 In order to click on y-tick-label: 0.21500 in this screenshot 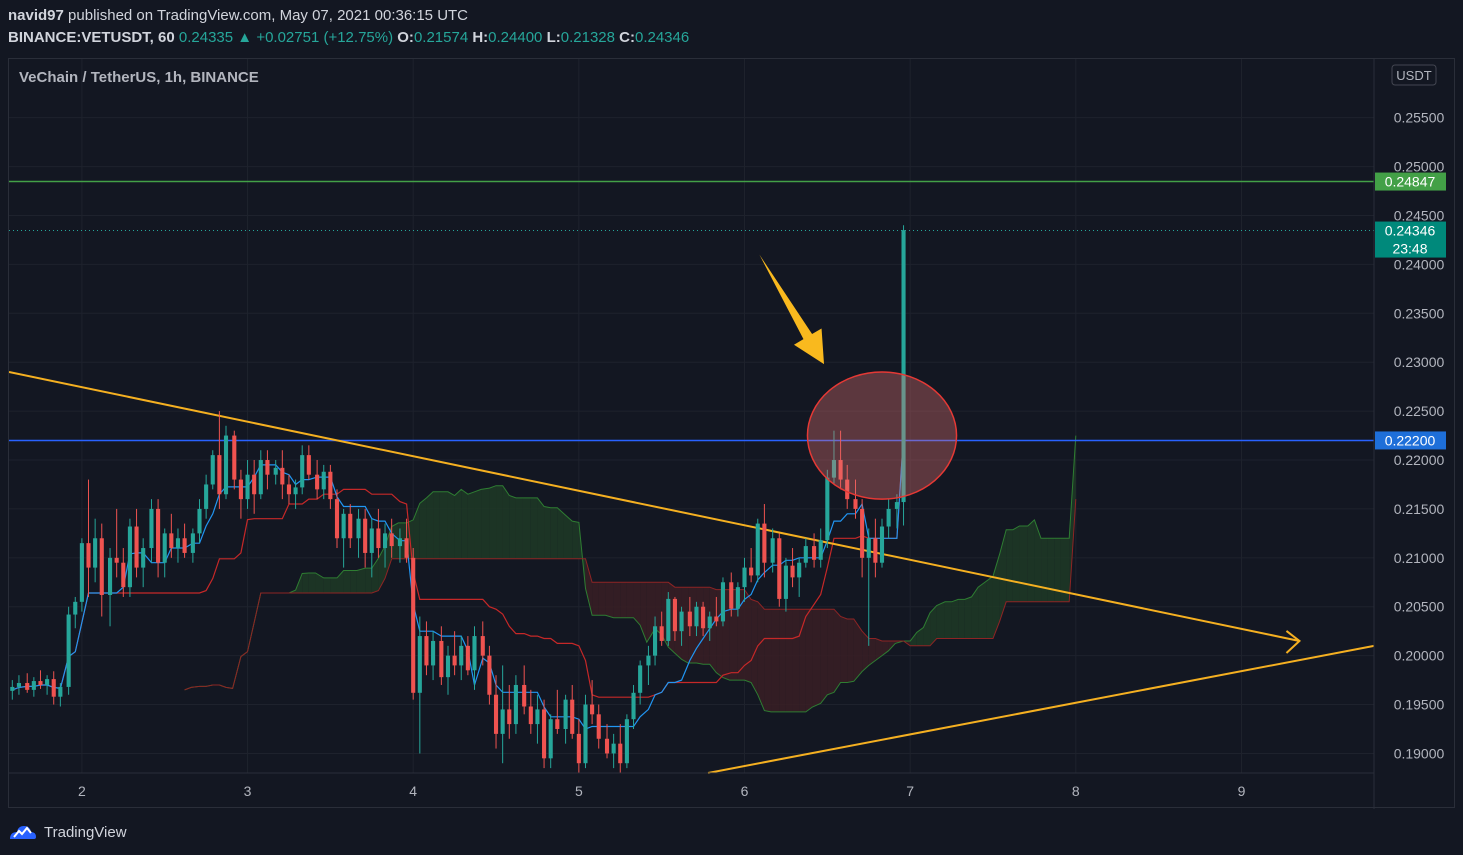, I will do `click(1419, 509)`.